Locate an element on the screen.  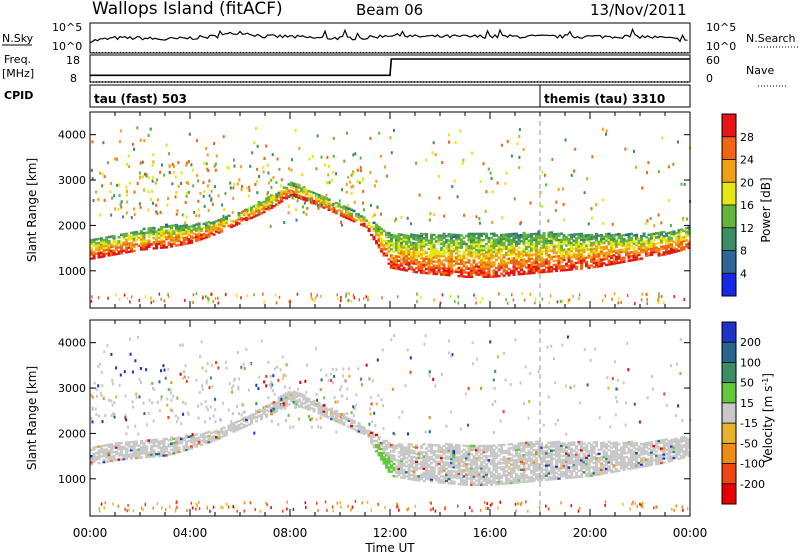
colorbar-tick-label: 28 is located at coordinates (747, 137).